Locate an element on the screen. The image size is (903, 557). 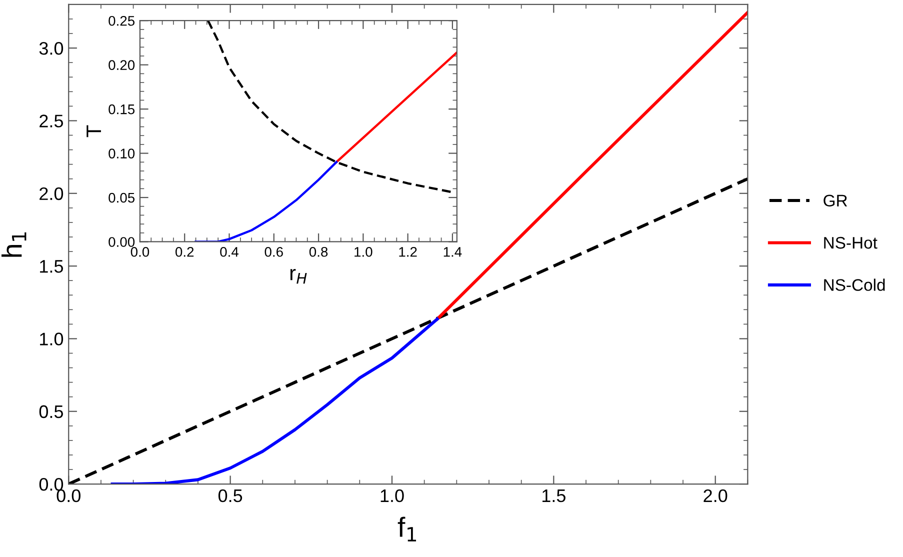
legend-label: GR is located at coordinates (836, 200).